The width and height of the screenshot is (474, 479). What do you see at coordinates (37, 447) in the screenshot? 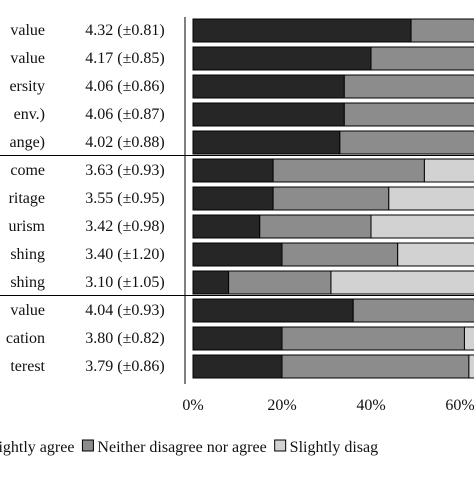
I see `legend-label-1: lightly agree` at bounding box center [37, 447].